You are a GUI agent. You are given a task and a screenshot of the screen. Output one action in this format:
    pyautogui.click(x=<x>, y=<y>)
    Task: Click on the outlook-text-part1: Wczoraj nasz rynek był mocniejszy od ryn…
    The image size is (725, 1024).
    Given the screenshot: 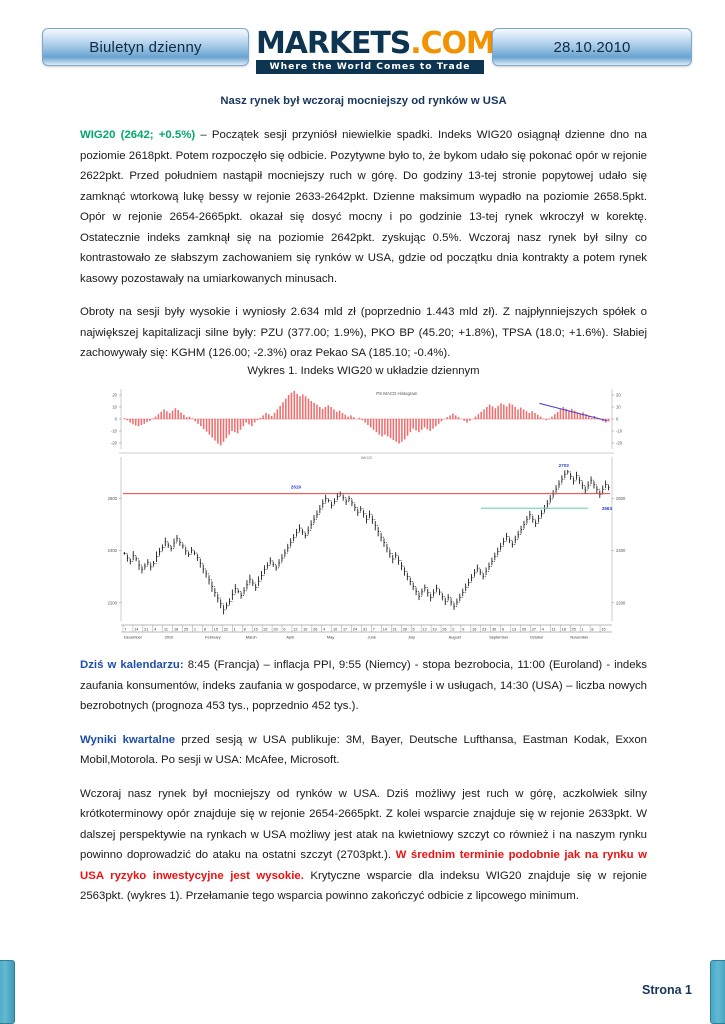 What is the action you would take?
    pyautogui.click(x=363, y=824)
    